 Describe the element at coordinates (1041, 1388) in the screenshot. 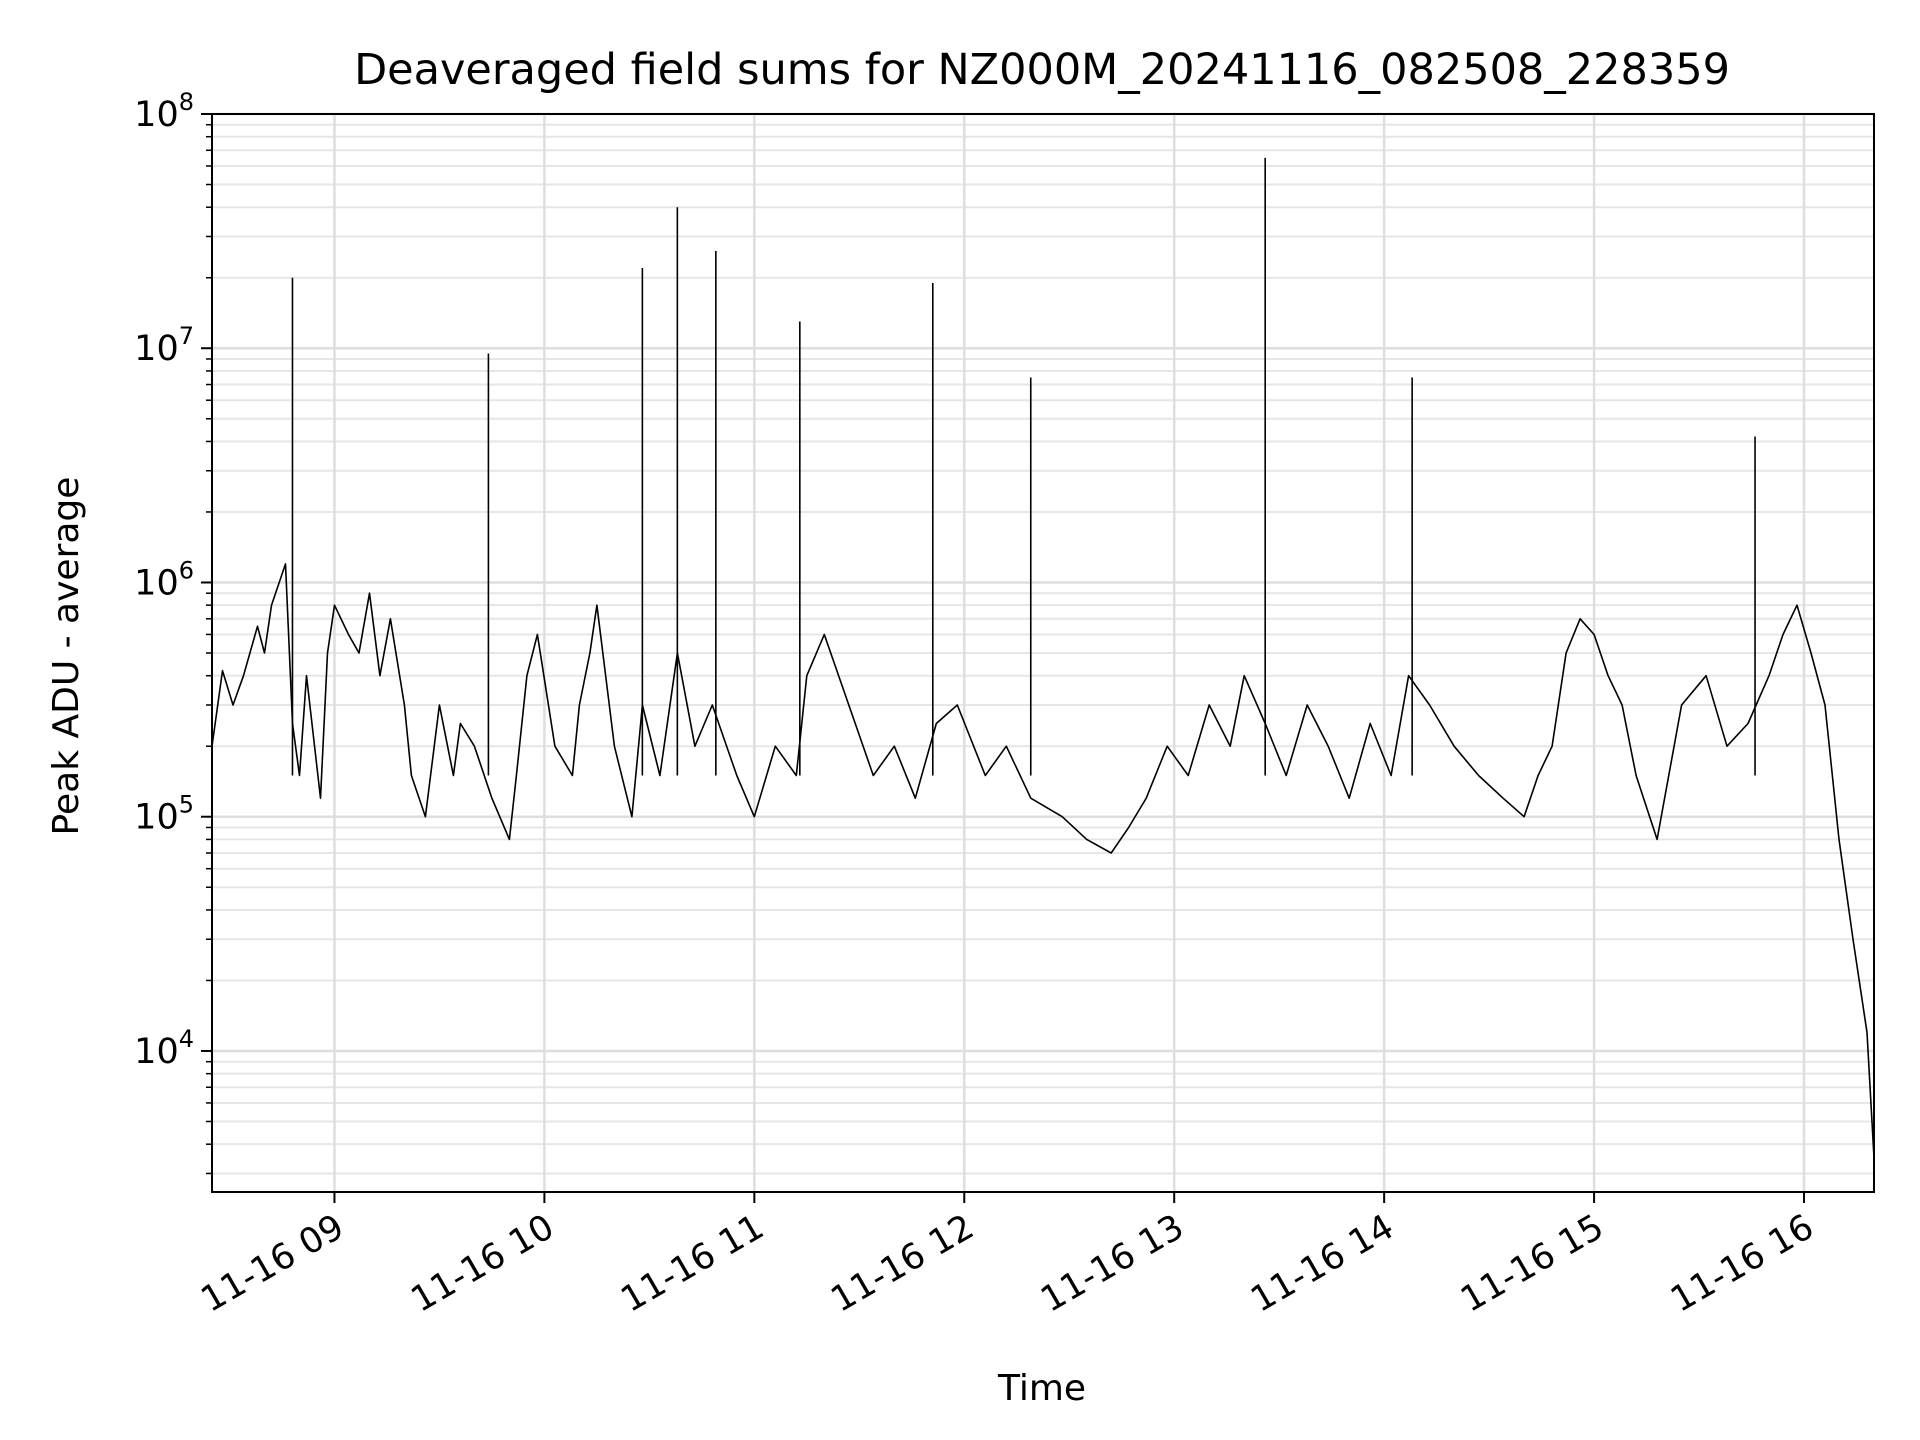

I see `x-axis-label: Time` at that location.